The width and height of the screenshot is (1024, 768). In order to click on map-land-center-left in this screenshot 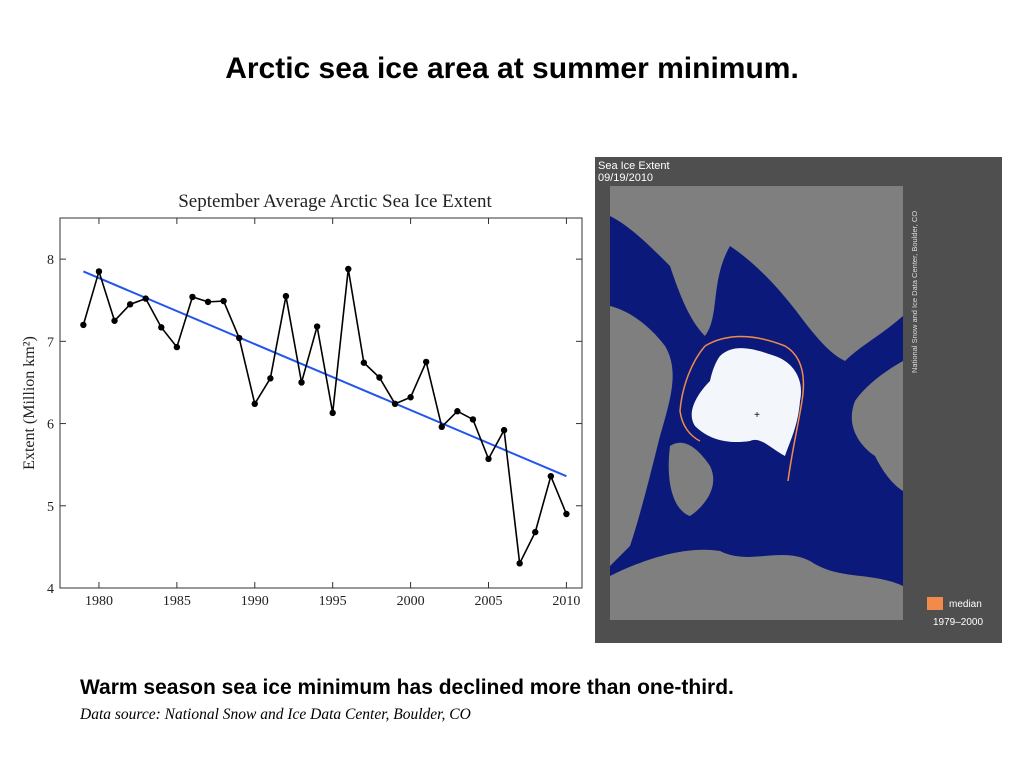, I will do `click(691, 479)`.